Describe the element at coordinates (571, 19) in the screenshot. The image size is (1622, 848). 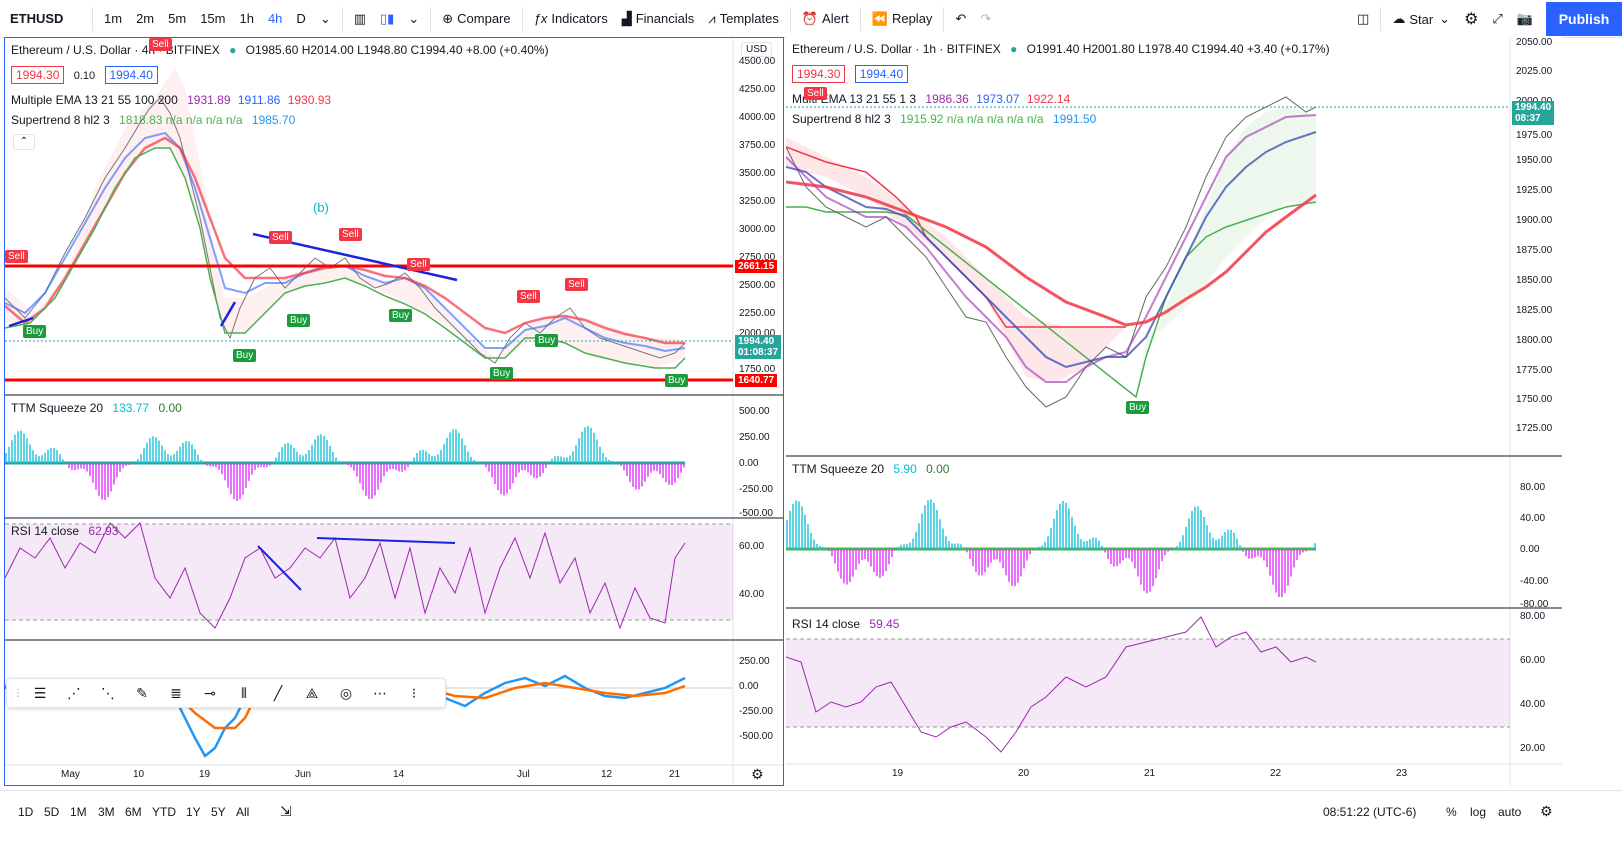
I see `indicators-button: ƒx Indicators` at that location.